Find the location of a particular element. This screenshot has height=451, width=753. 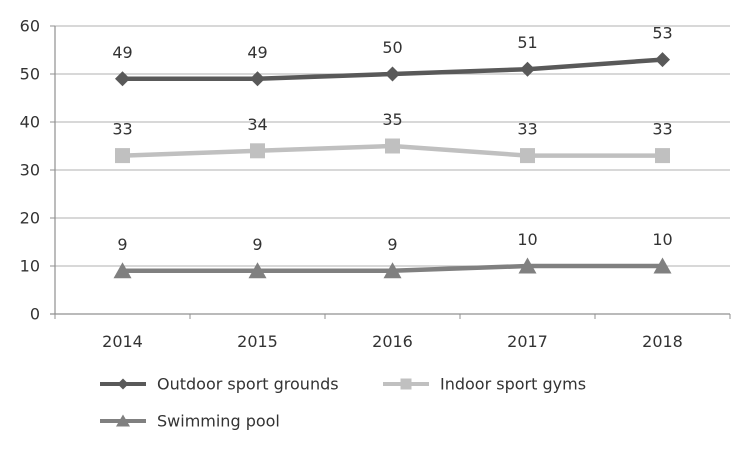

y-axis-tick-label: 20 is located at coordinates (30, 218).